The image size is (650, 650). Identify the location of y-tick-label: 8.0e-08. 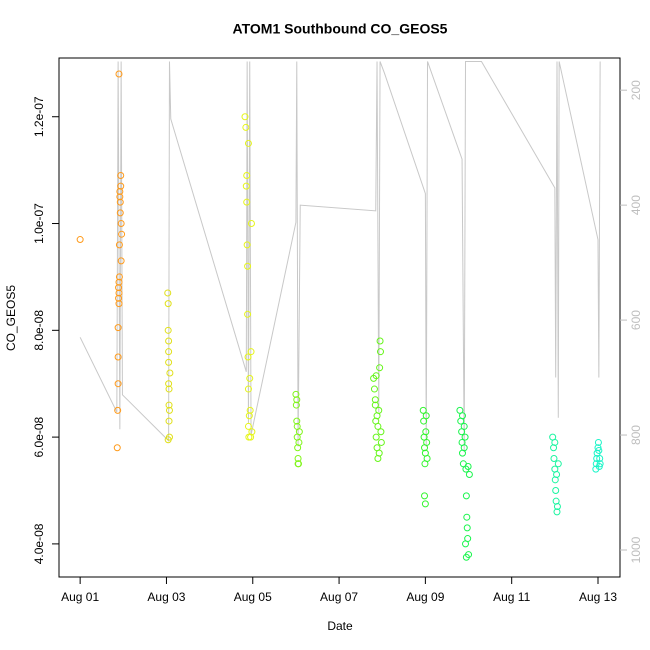
(39, 330).